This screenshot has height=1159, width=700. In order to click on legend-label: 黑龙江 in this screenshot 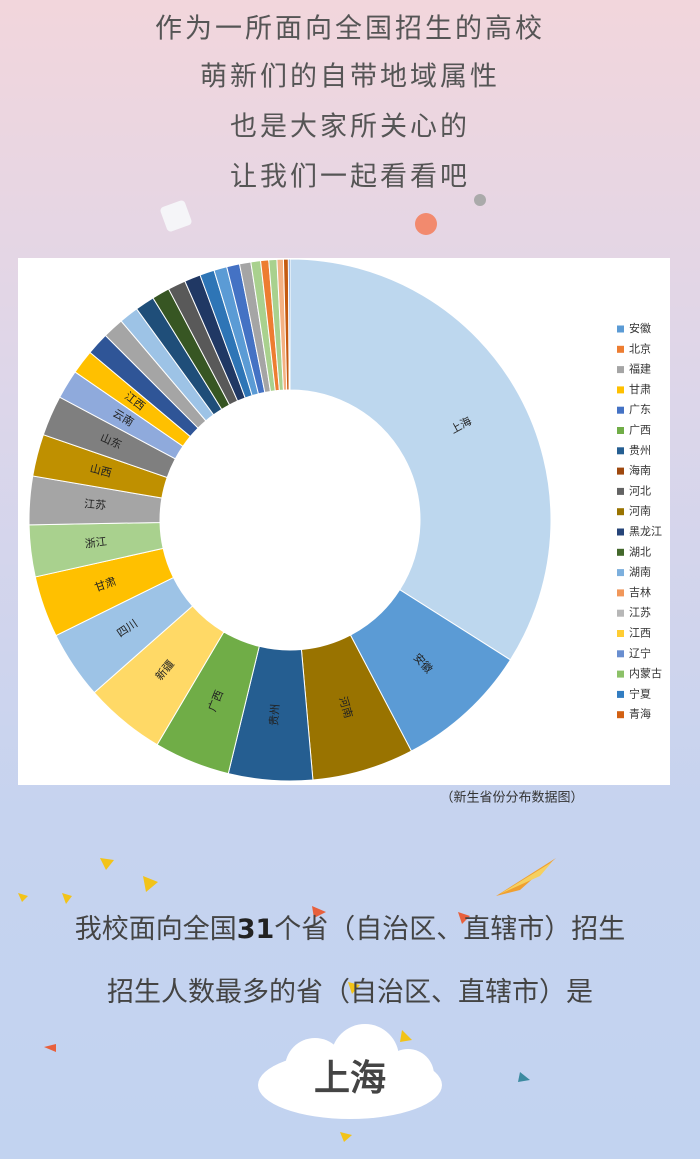, I will do `click(645, 531)`.